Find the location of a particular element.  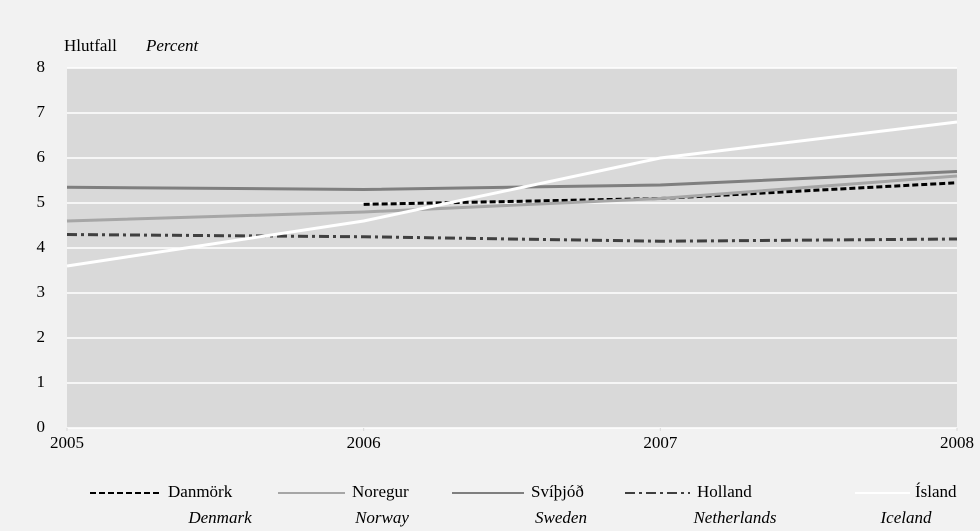

y-tick-label: 8 is located at coordinates (41, 66).